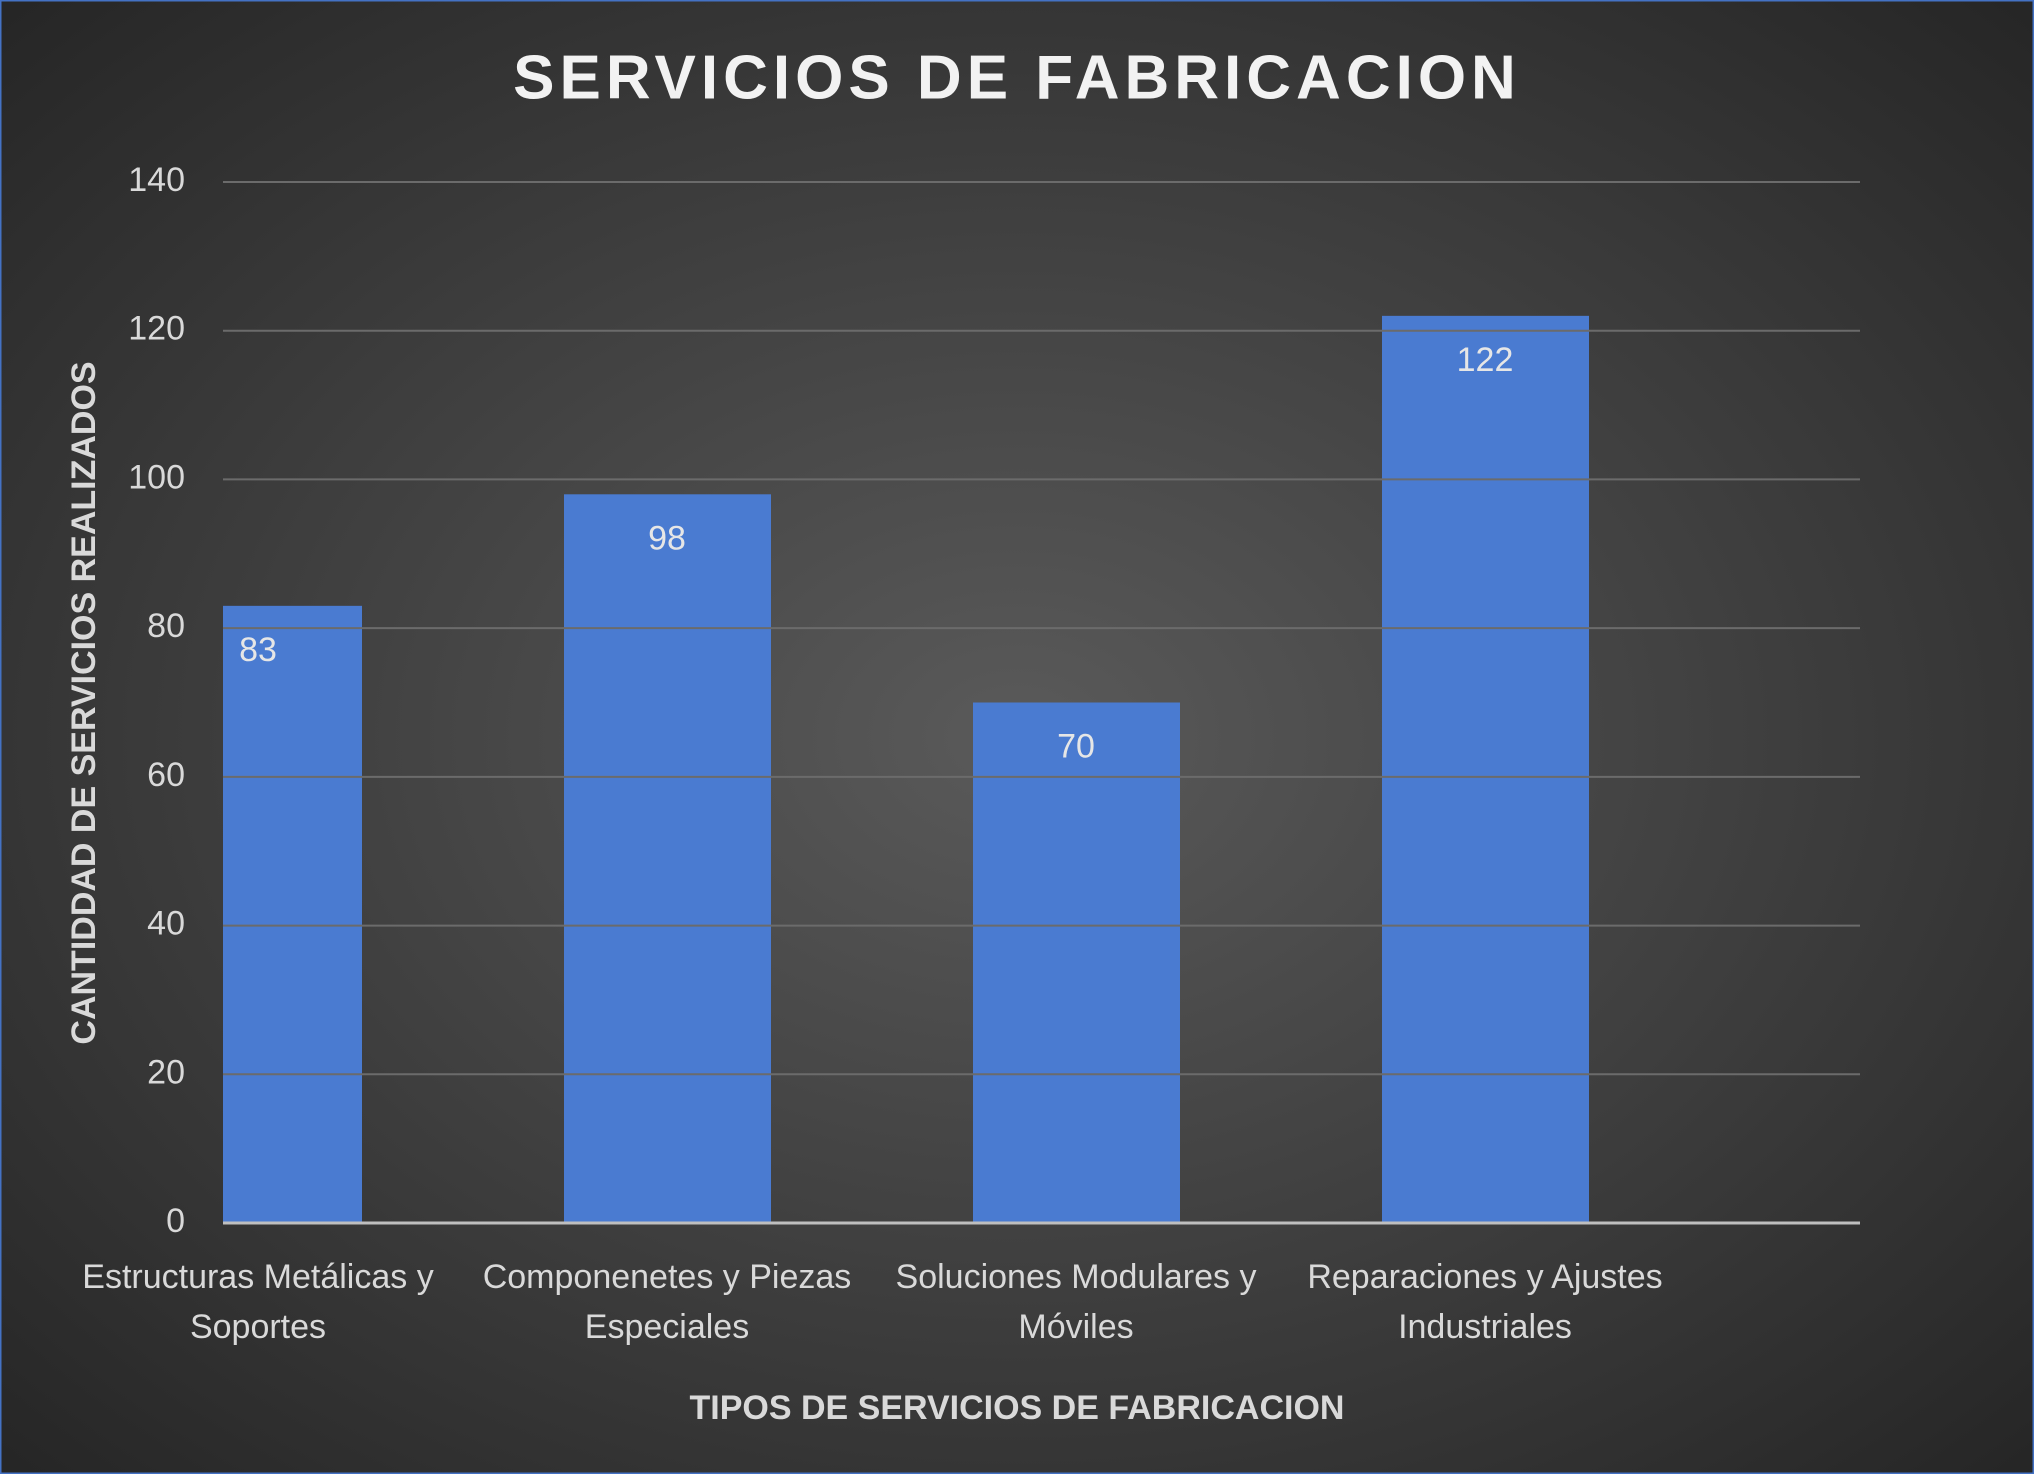 Image resolution: width=2034 pixels, height=1474 pixels. I want to click on y-tick-label: 0, so click(175, 1221).